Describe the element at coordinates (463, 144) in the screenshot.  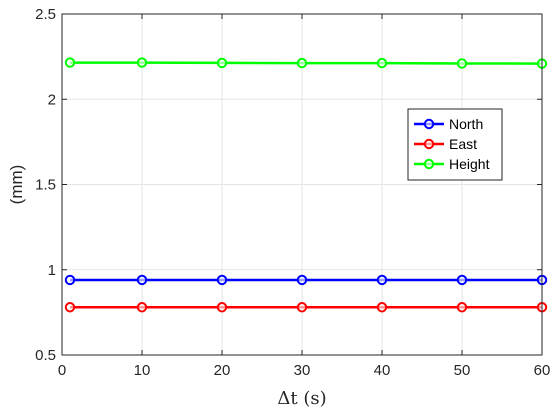
I see `legend-label-east: East` at that location.